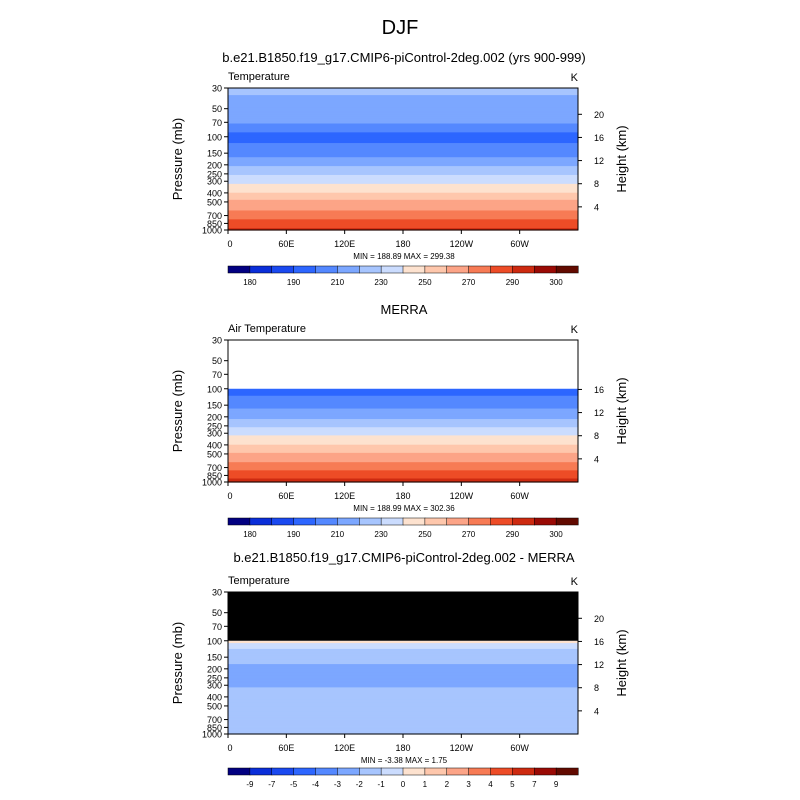 The width and height of the screenshot is (800, 800). What do you see at coordinates (402, 244) in the screenshot?
I see `x-tick-label: 180` at bounding box center [402, 244].